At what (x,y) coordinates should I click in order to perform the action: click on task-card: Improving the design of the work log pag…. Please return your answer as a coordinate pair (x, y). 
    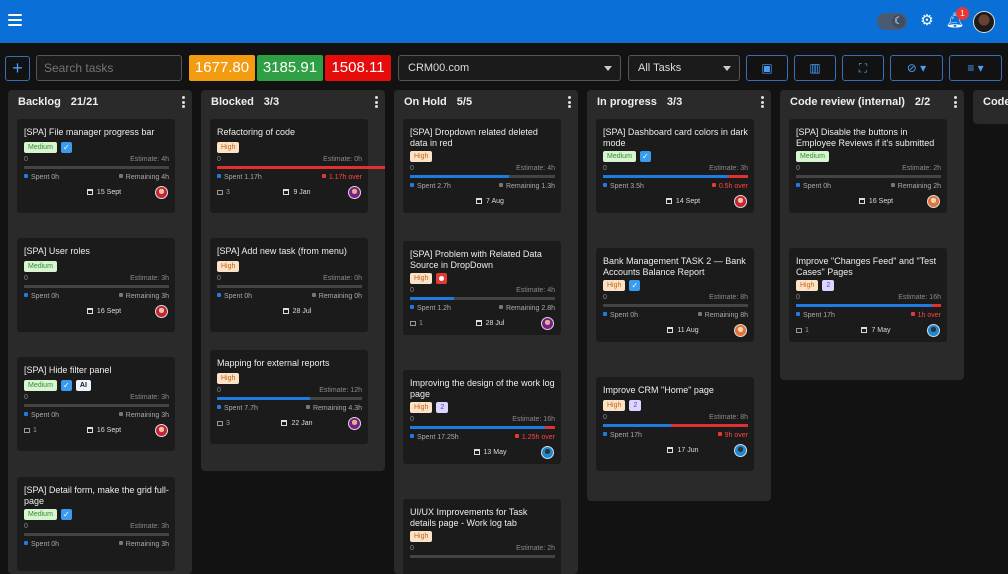
    Looking at the image, I should click on (482, 417).